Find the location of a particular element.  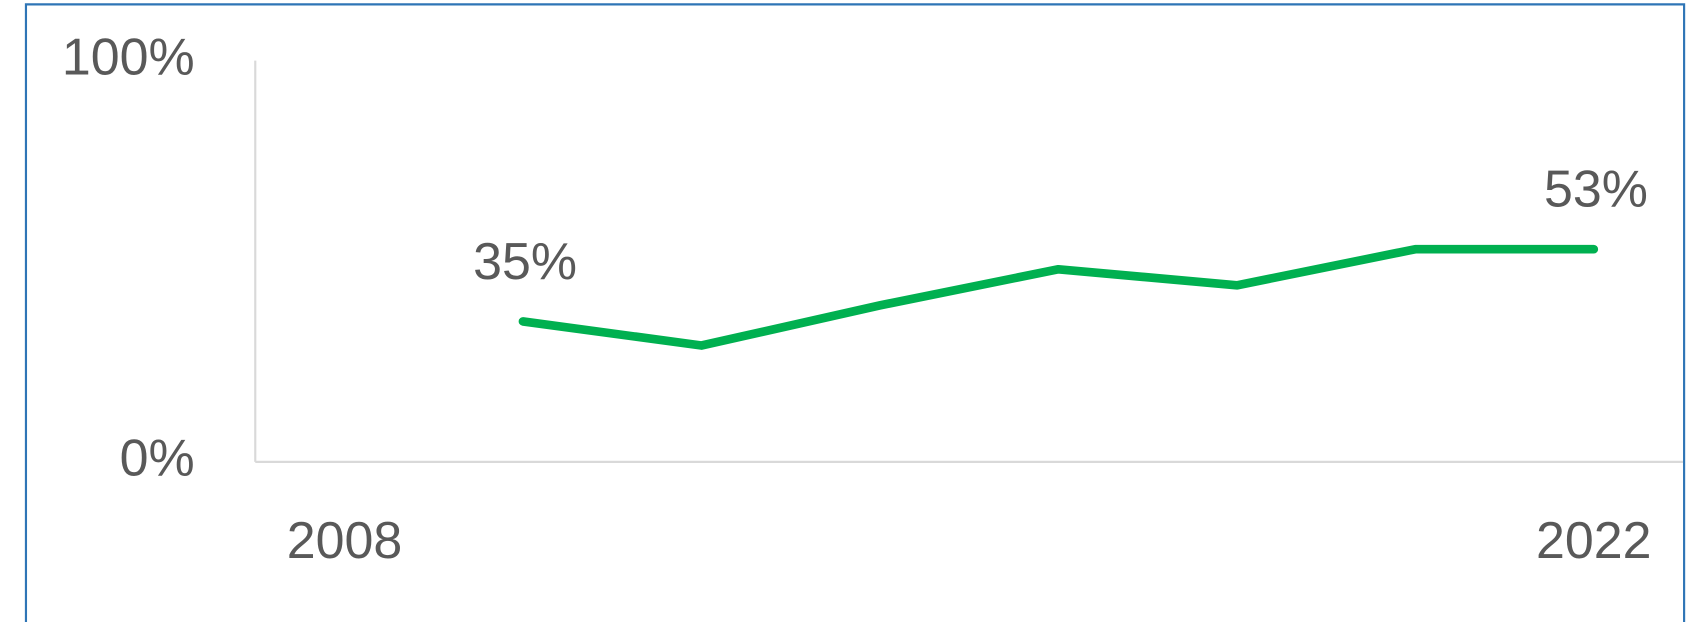

data-label: 53% is located at coordinates (1596, 190).